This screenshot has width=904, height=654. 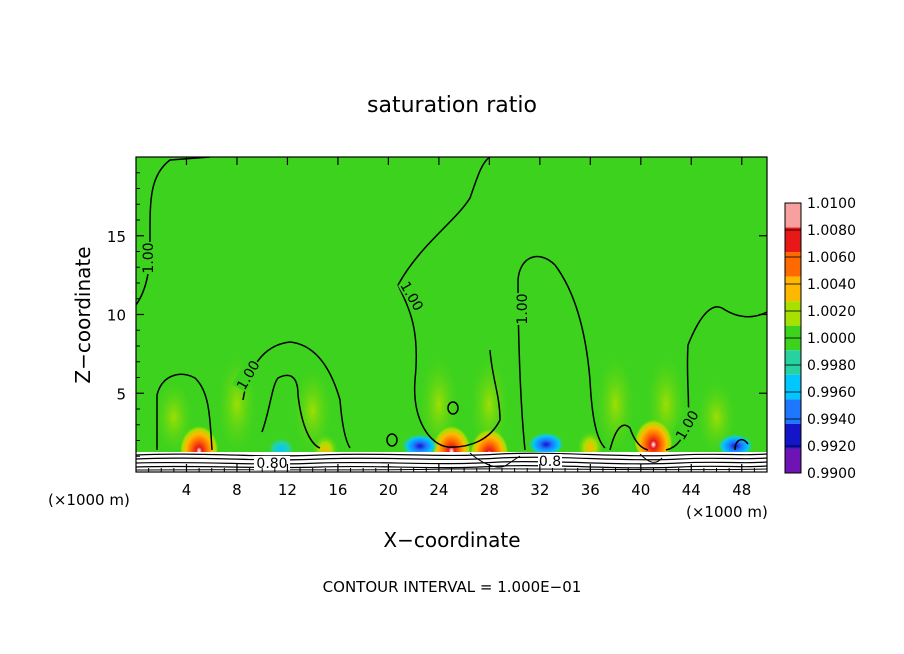 What do you see at coordinates (640, 490) in the screenshot?
I see `x-tick-label: 40` at bounding box center [640, 490].